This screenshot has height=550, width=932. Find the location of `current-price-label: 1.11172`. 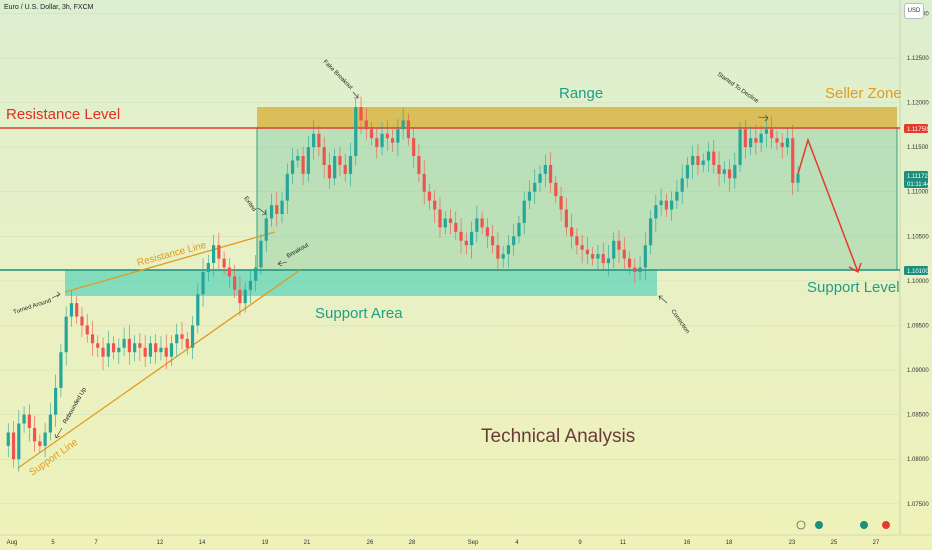

current-price-label: 1.11172 is located at coordinates (917, 177).